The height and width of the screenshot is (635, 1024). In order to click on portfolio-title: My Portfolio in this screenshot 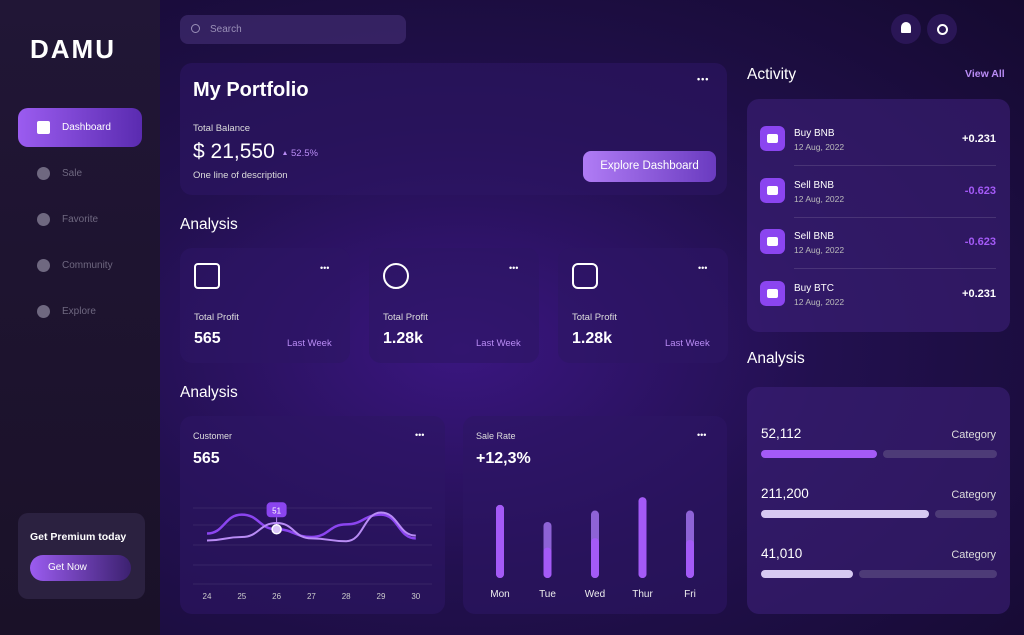, I will do `click(251, 90)`.